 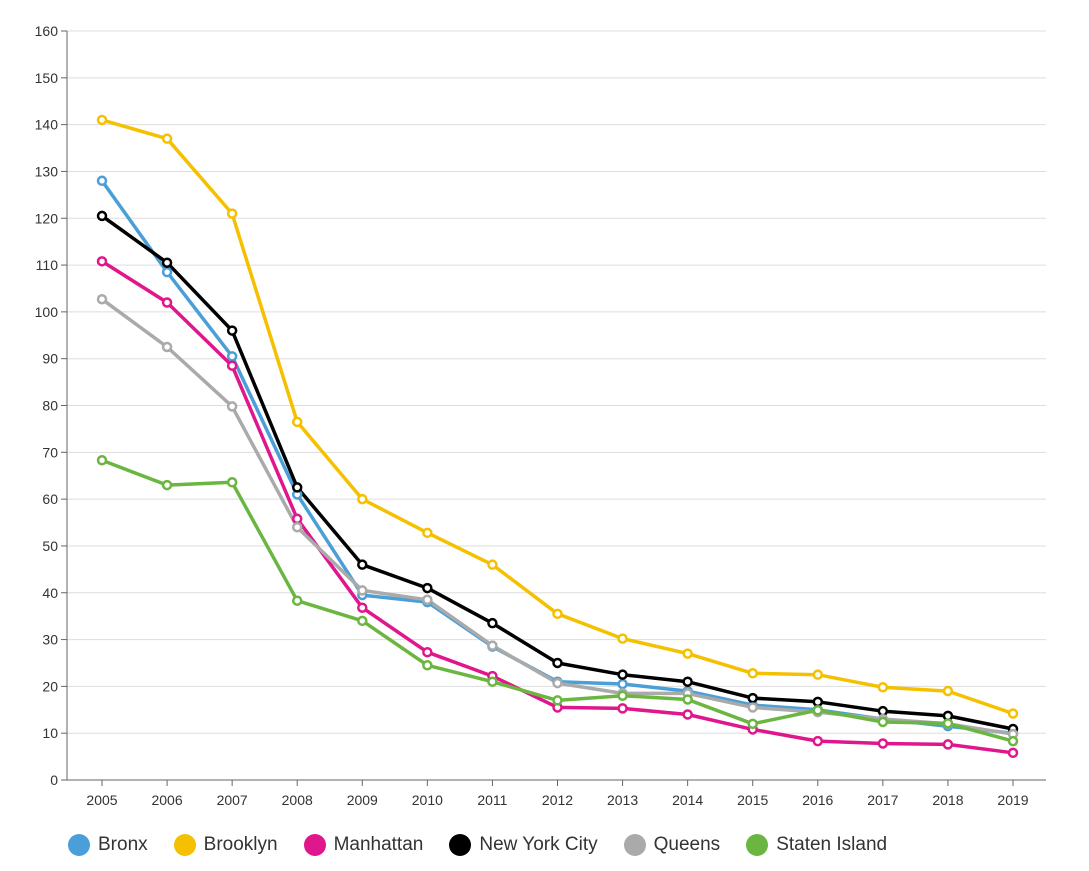 What do you see at coordinates (54, 780) in the screenshot?
I see `y-tick-label: 0` at bounding box center [54, 780].